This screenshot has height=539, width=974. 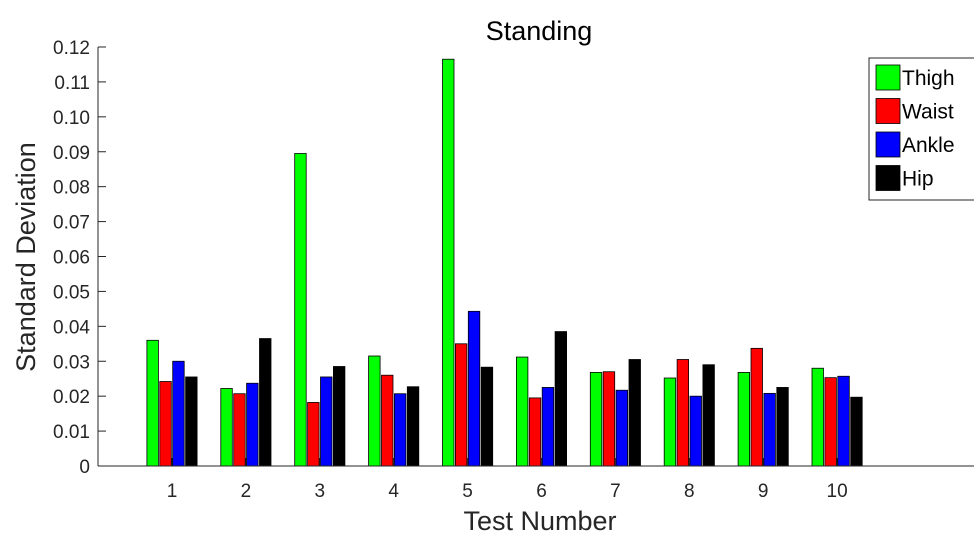 What do you see at coordinates (71, 48) in the screenshot?
I see `y-tick-label: 0.12` at bounding box center [71, 48].